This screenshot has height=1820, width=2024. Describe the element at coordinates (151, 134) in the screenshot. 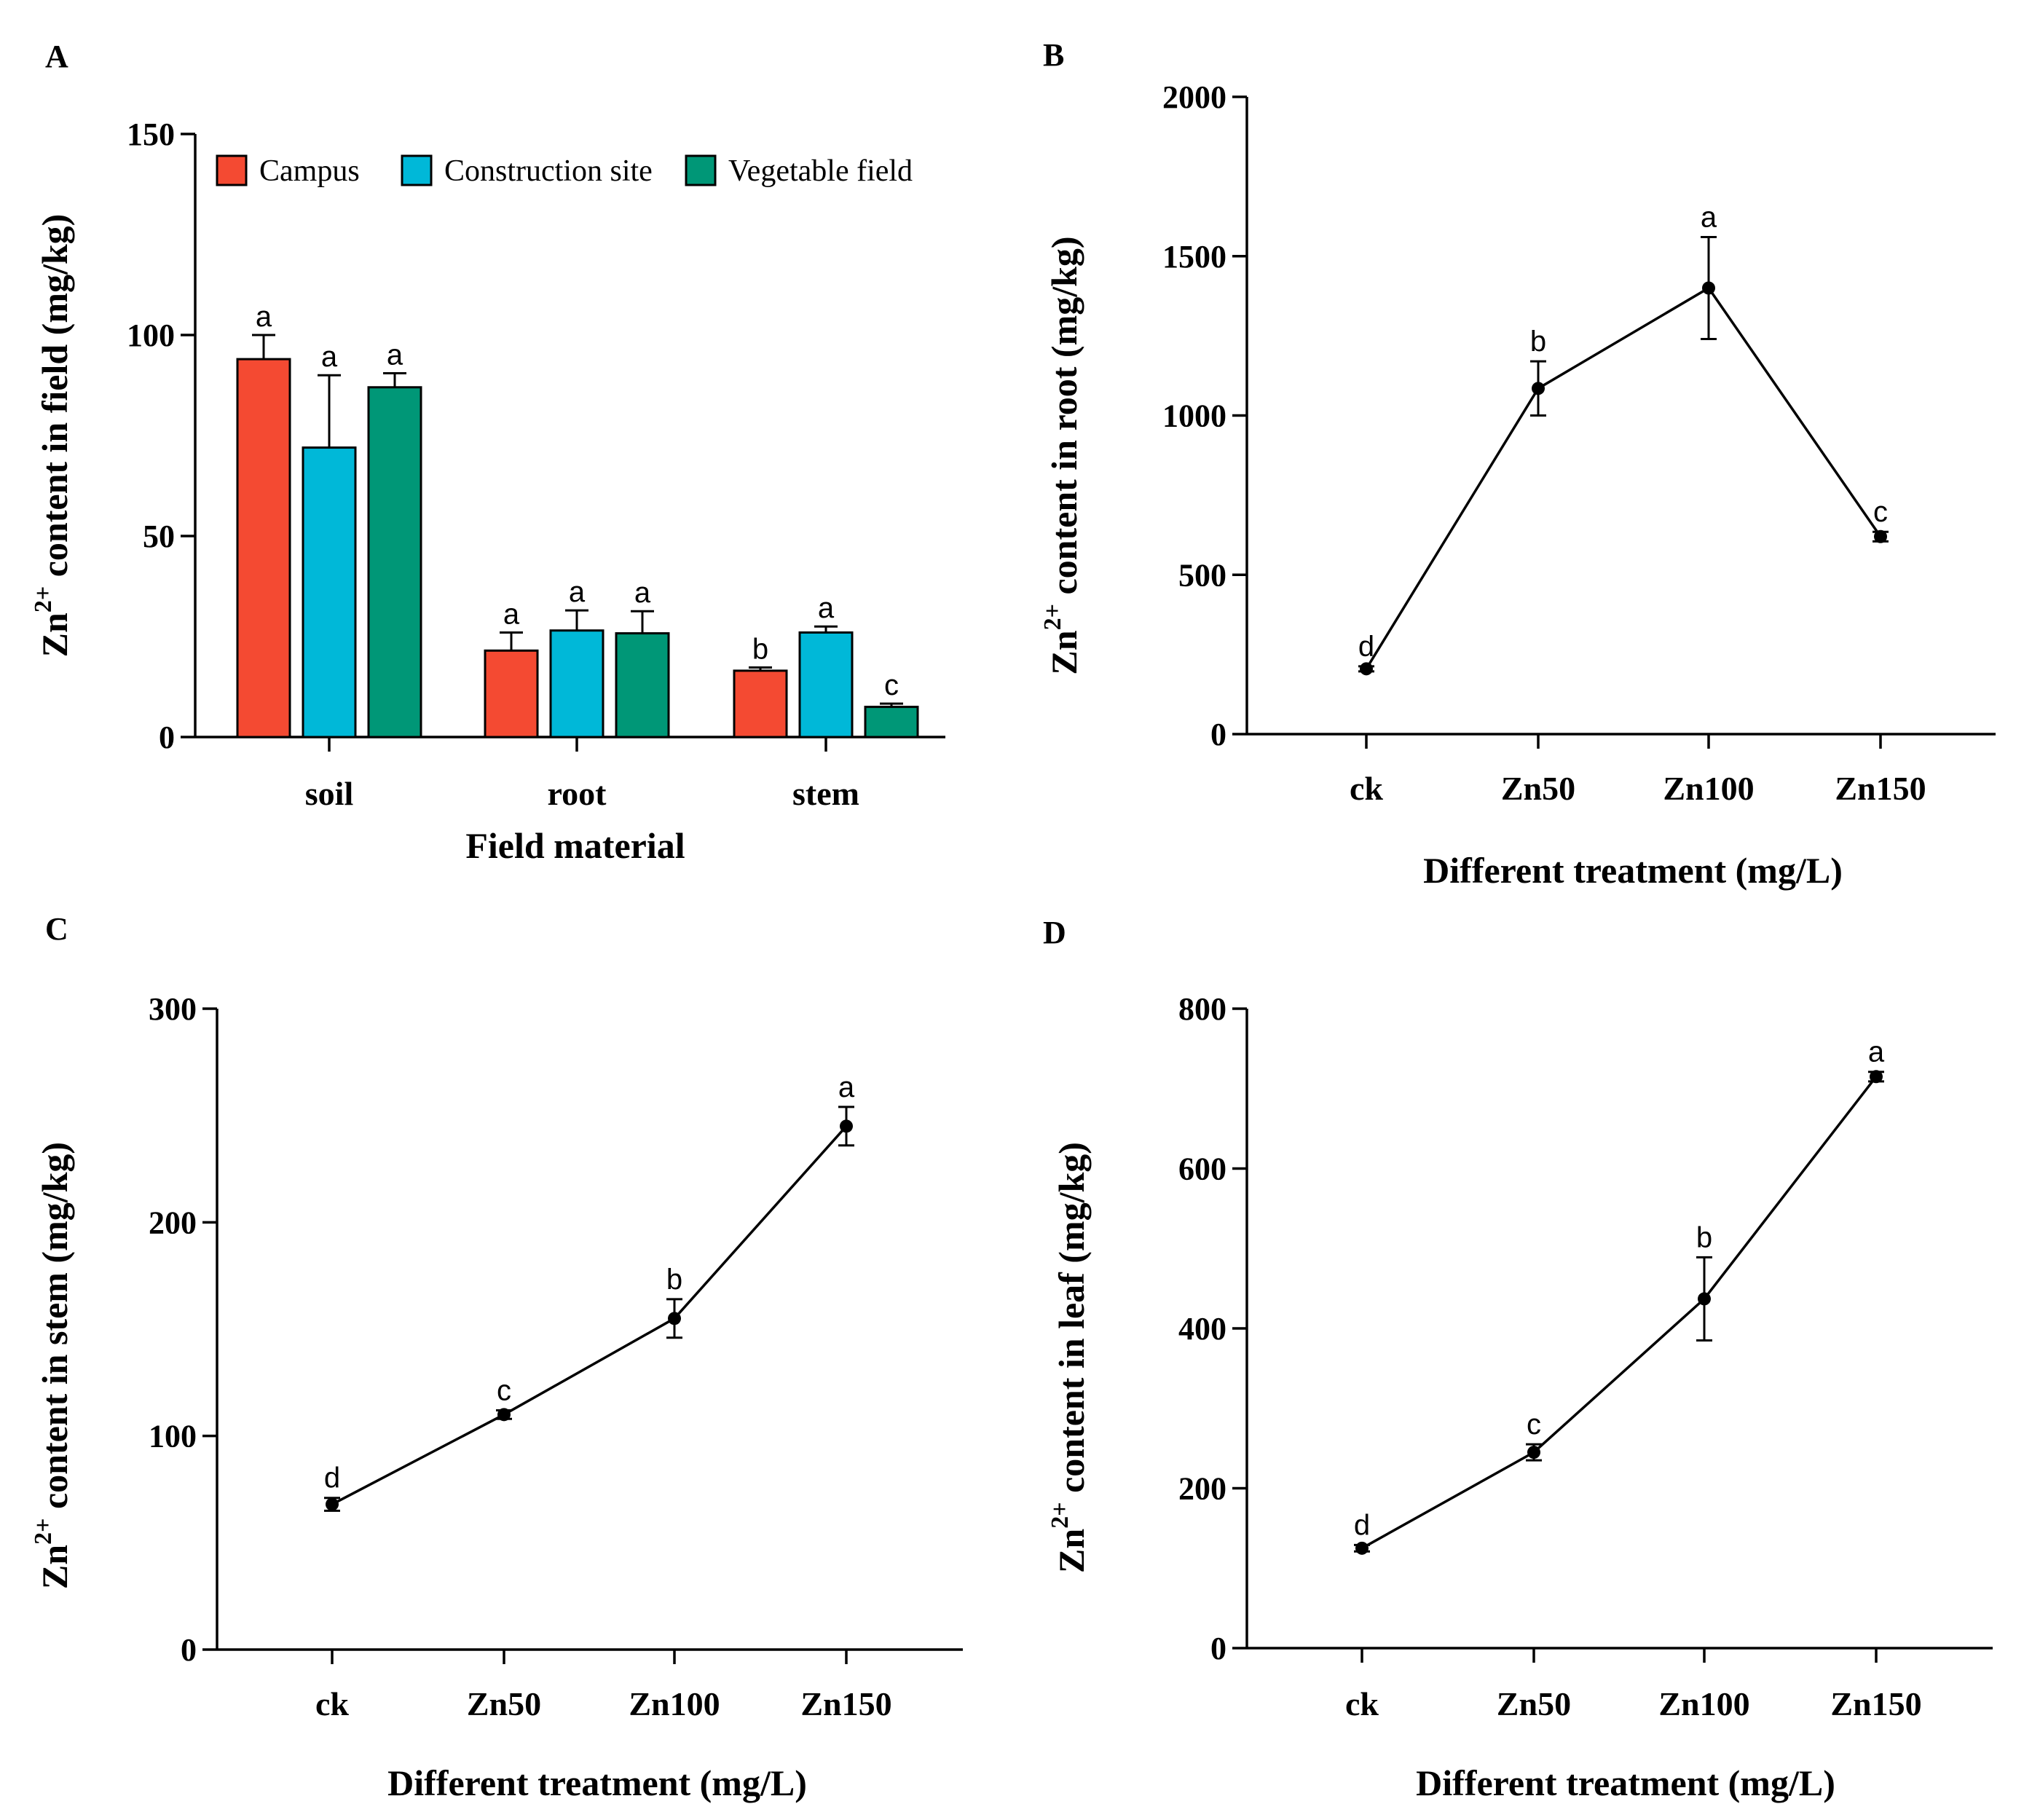

I see `y-tick-label: 150` at that location.